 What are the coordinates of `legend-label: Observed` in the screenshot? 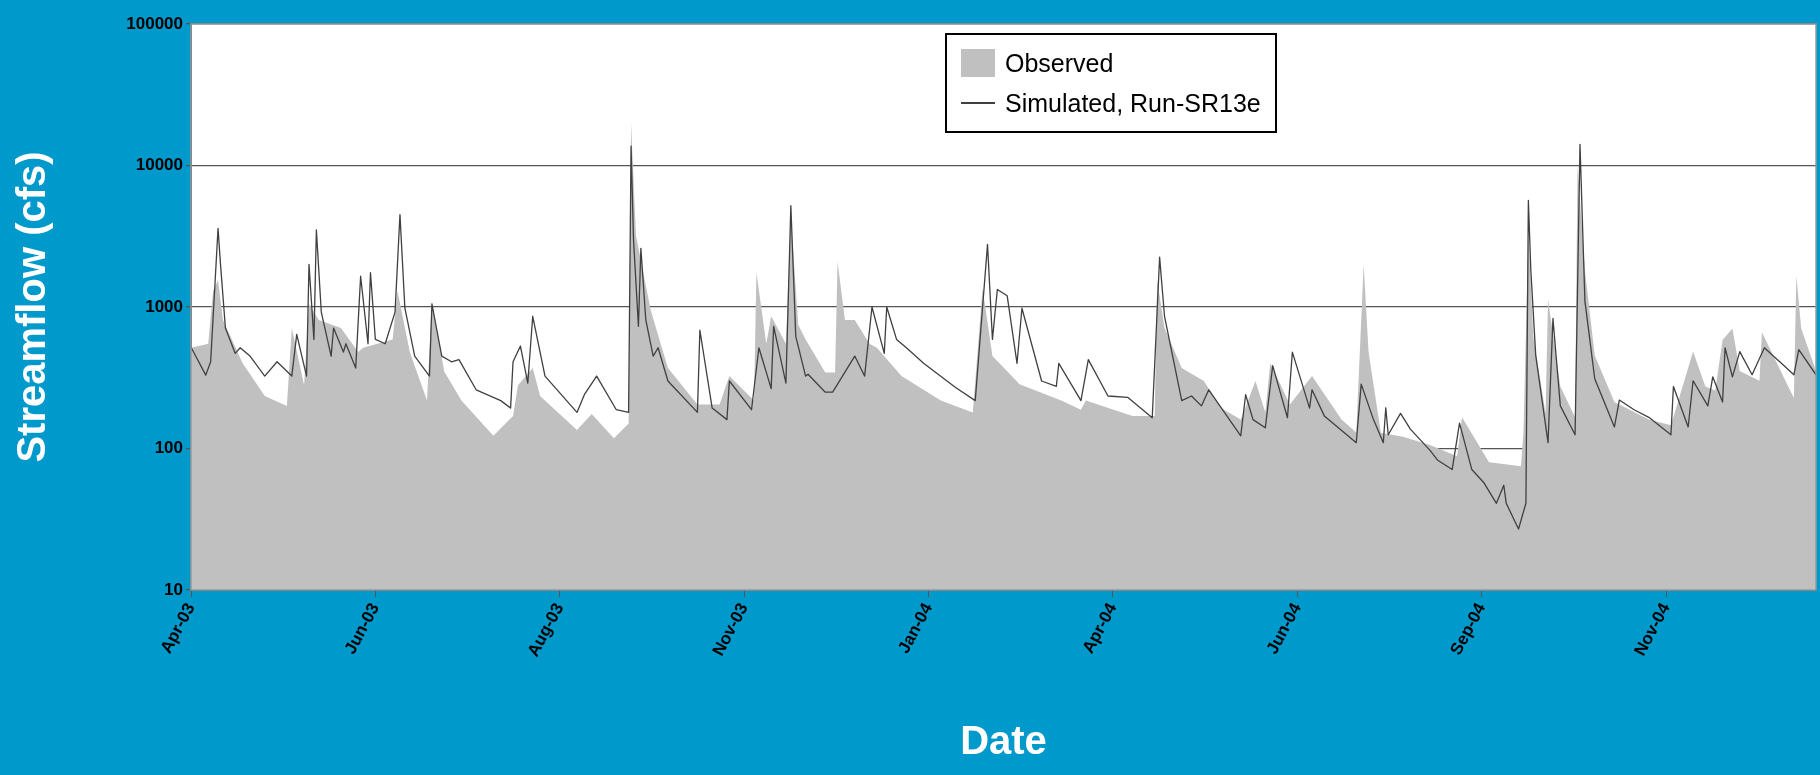 It's located at (1059, 63).